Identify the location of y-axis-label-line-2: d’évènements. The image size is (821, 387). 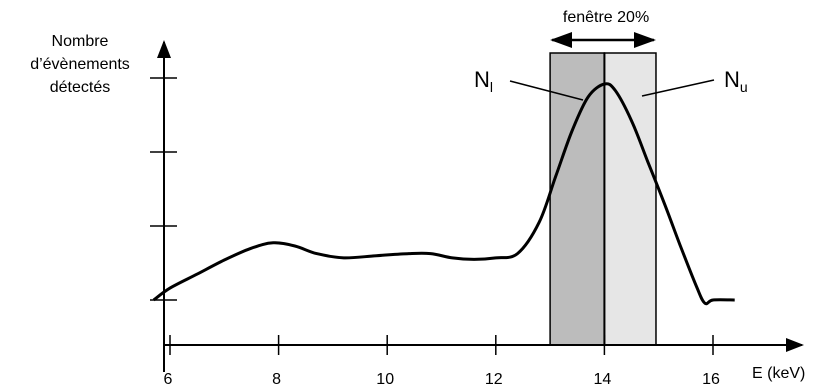
(80, 64).